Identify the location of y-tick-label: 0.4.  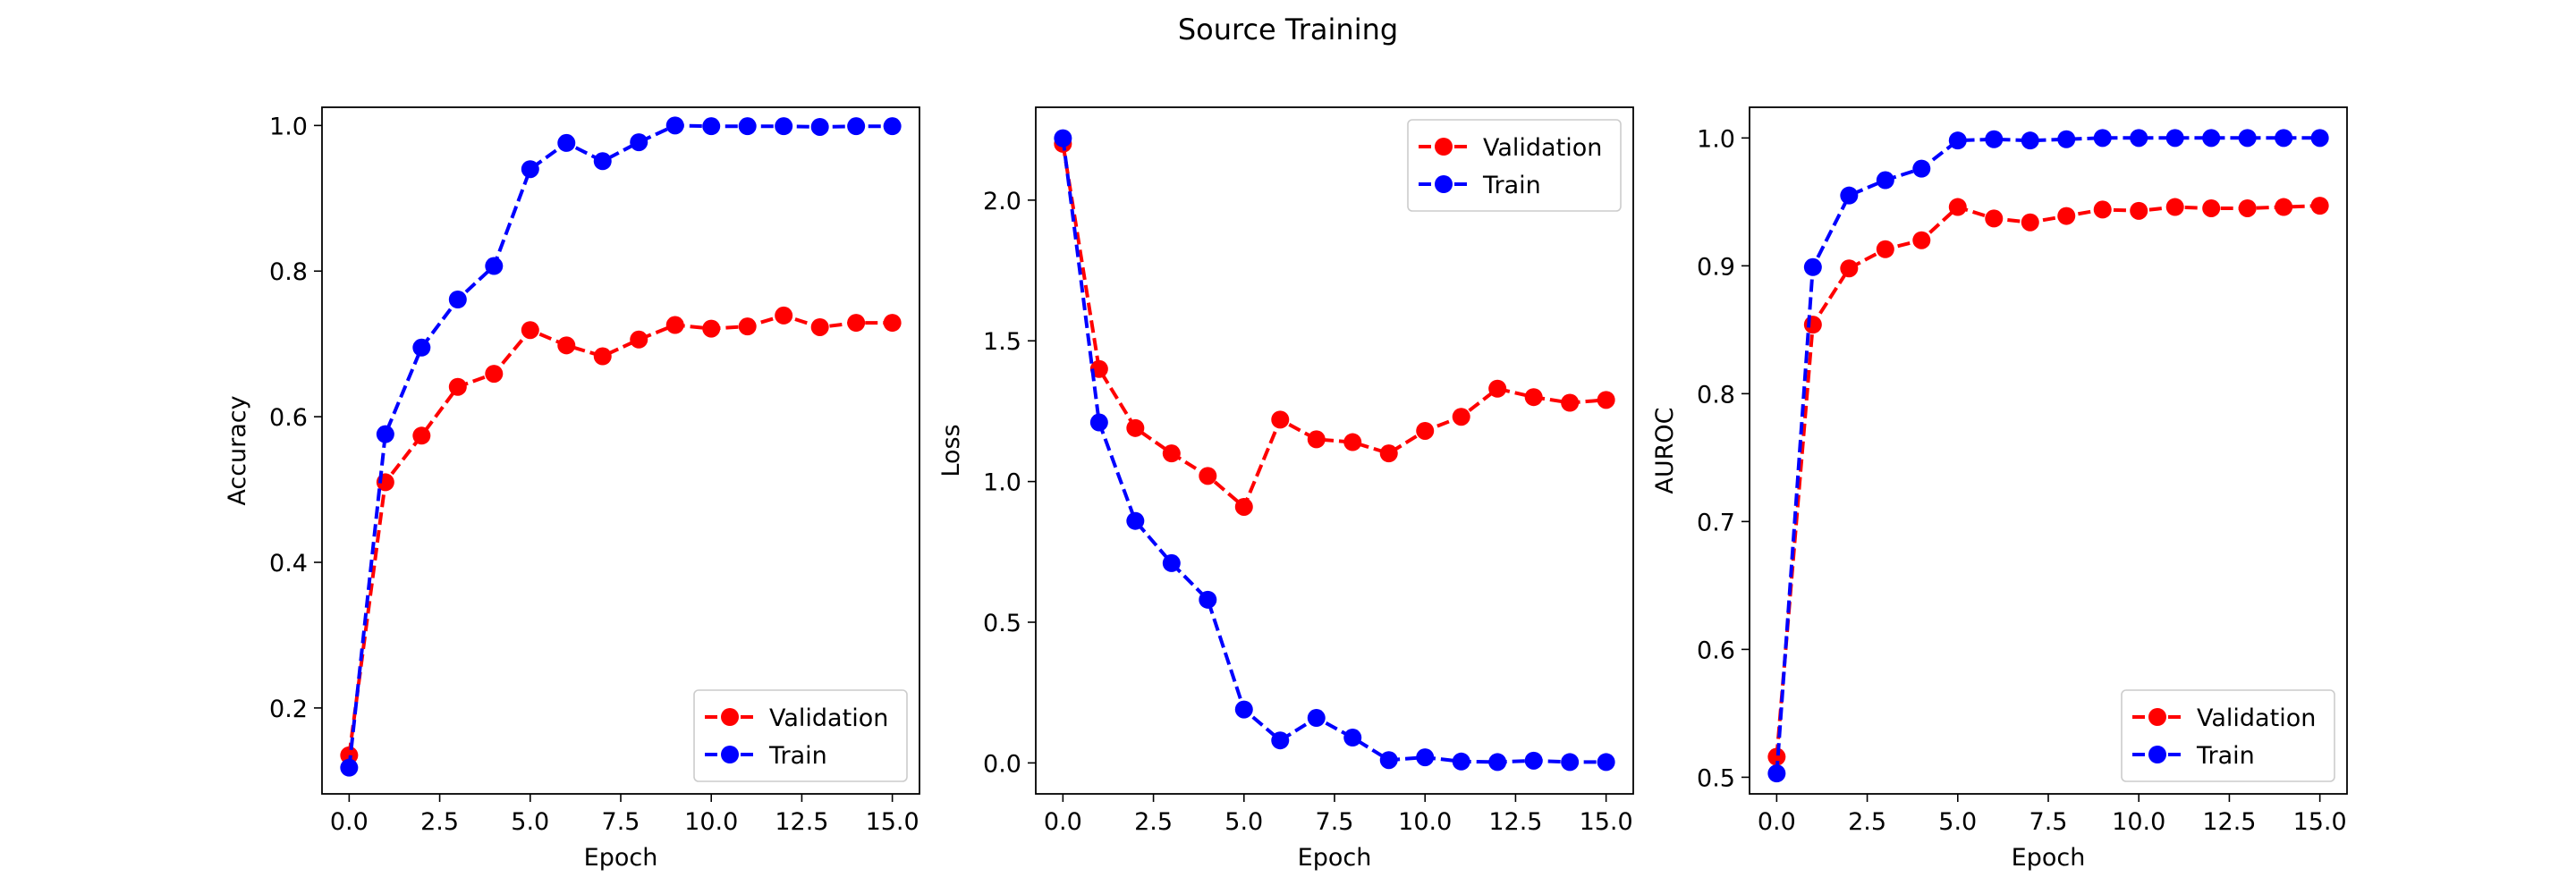
(288, 564).